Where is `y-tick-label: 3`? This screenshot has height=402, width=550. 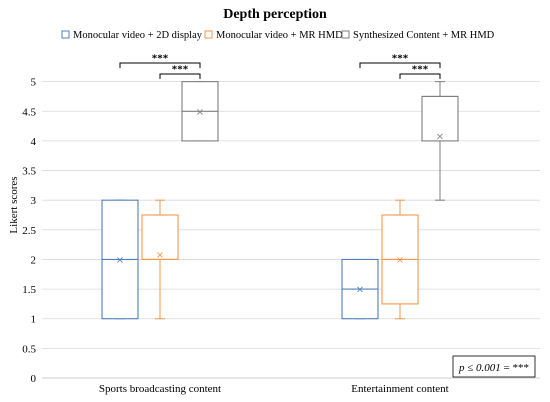 y-tick-label: 3 is located at coordinates (34, 201).